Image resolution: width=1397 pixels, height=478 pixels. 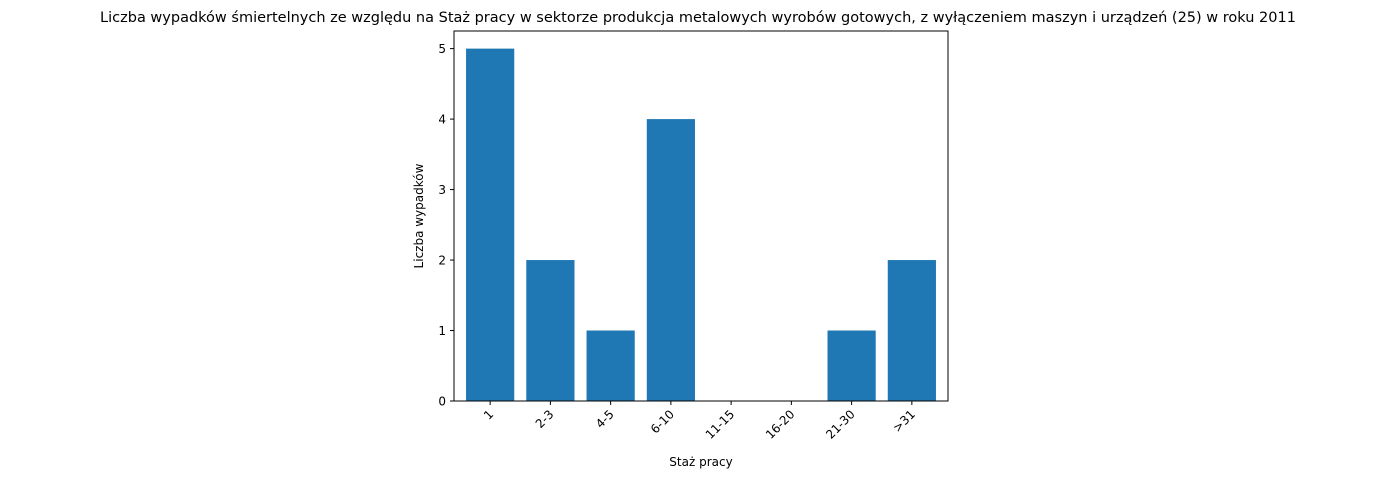 I want to click on x-tick-label: 2-3, so click(x=545, y=419).